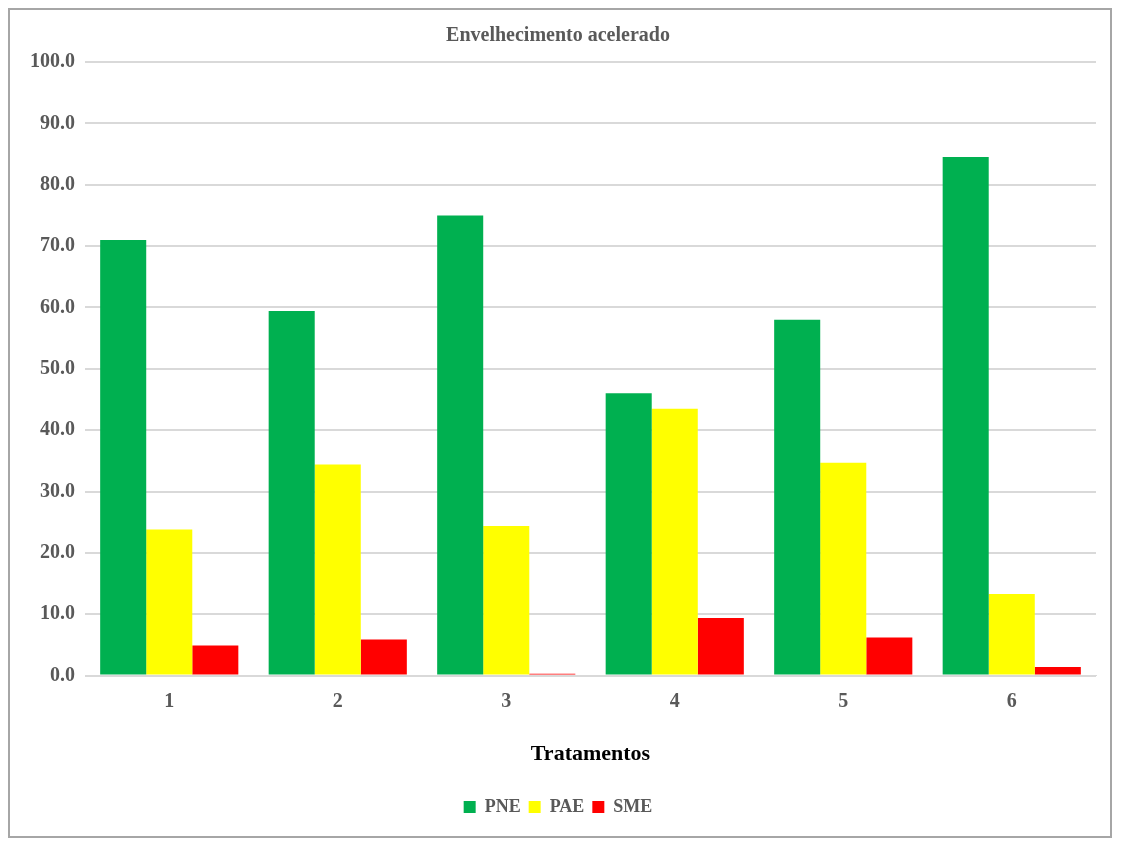  Describe the element at coordinates (52, 60) in the screenshot. I see `y-tick-label: 100.0` at that location.